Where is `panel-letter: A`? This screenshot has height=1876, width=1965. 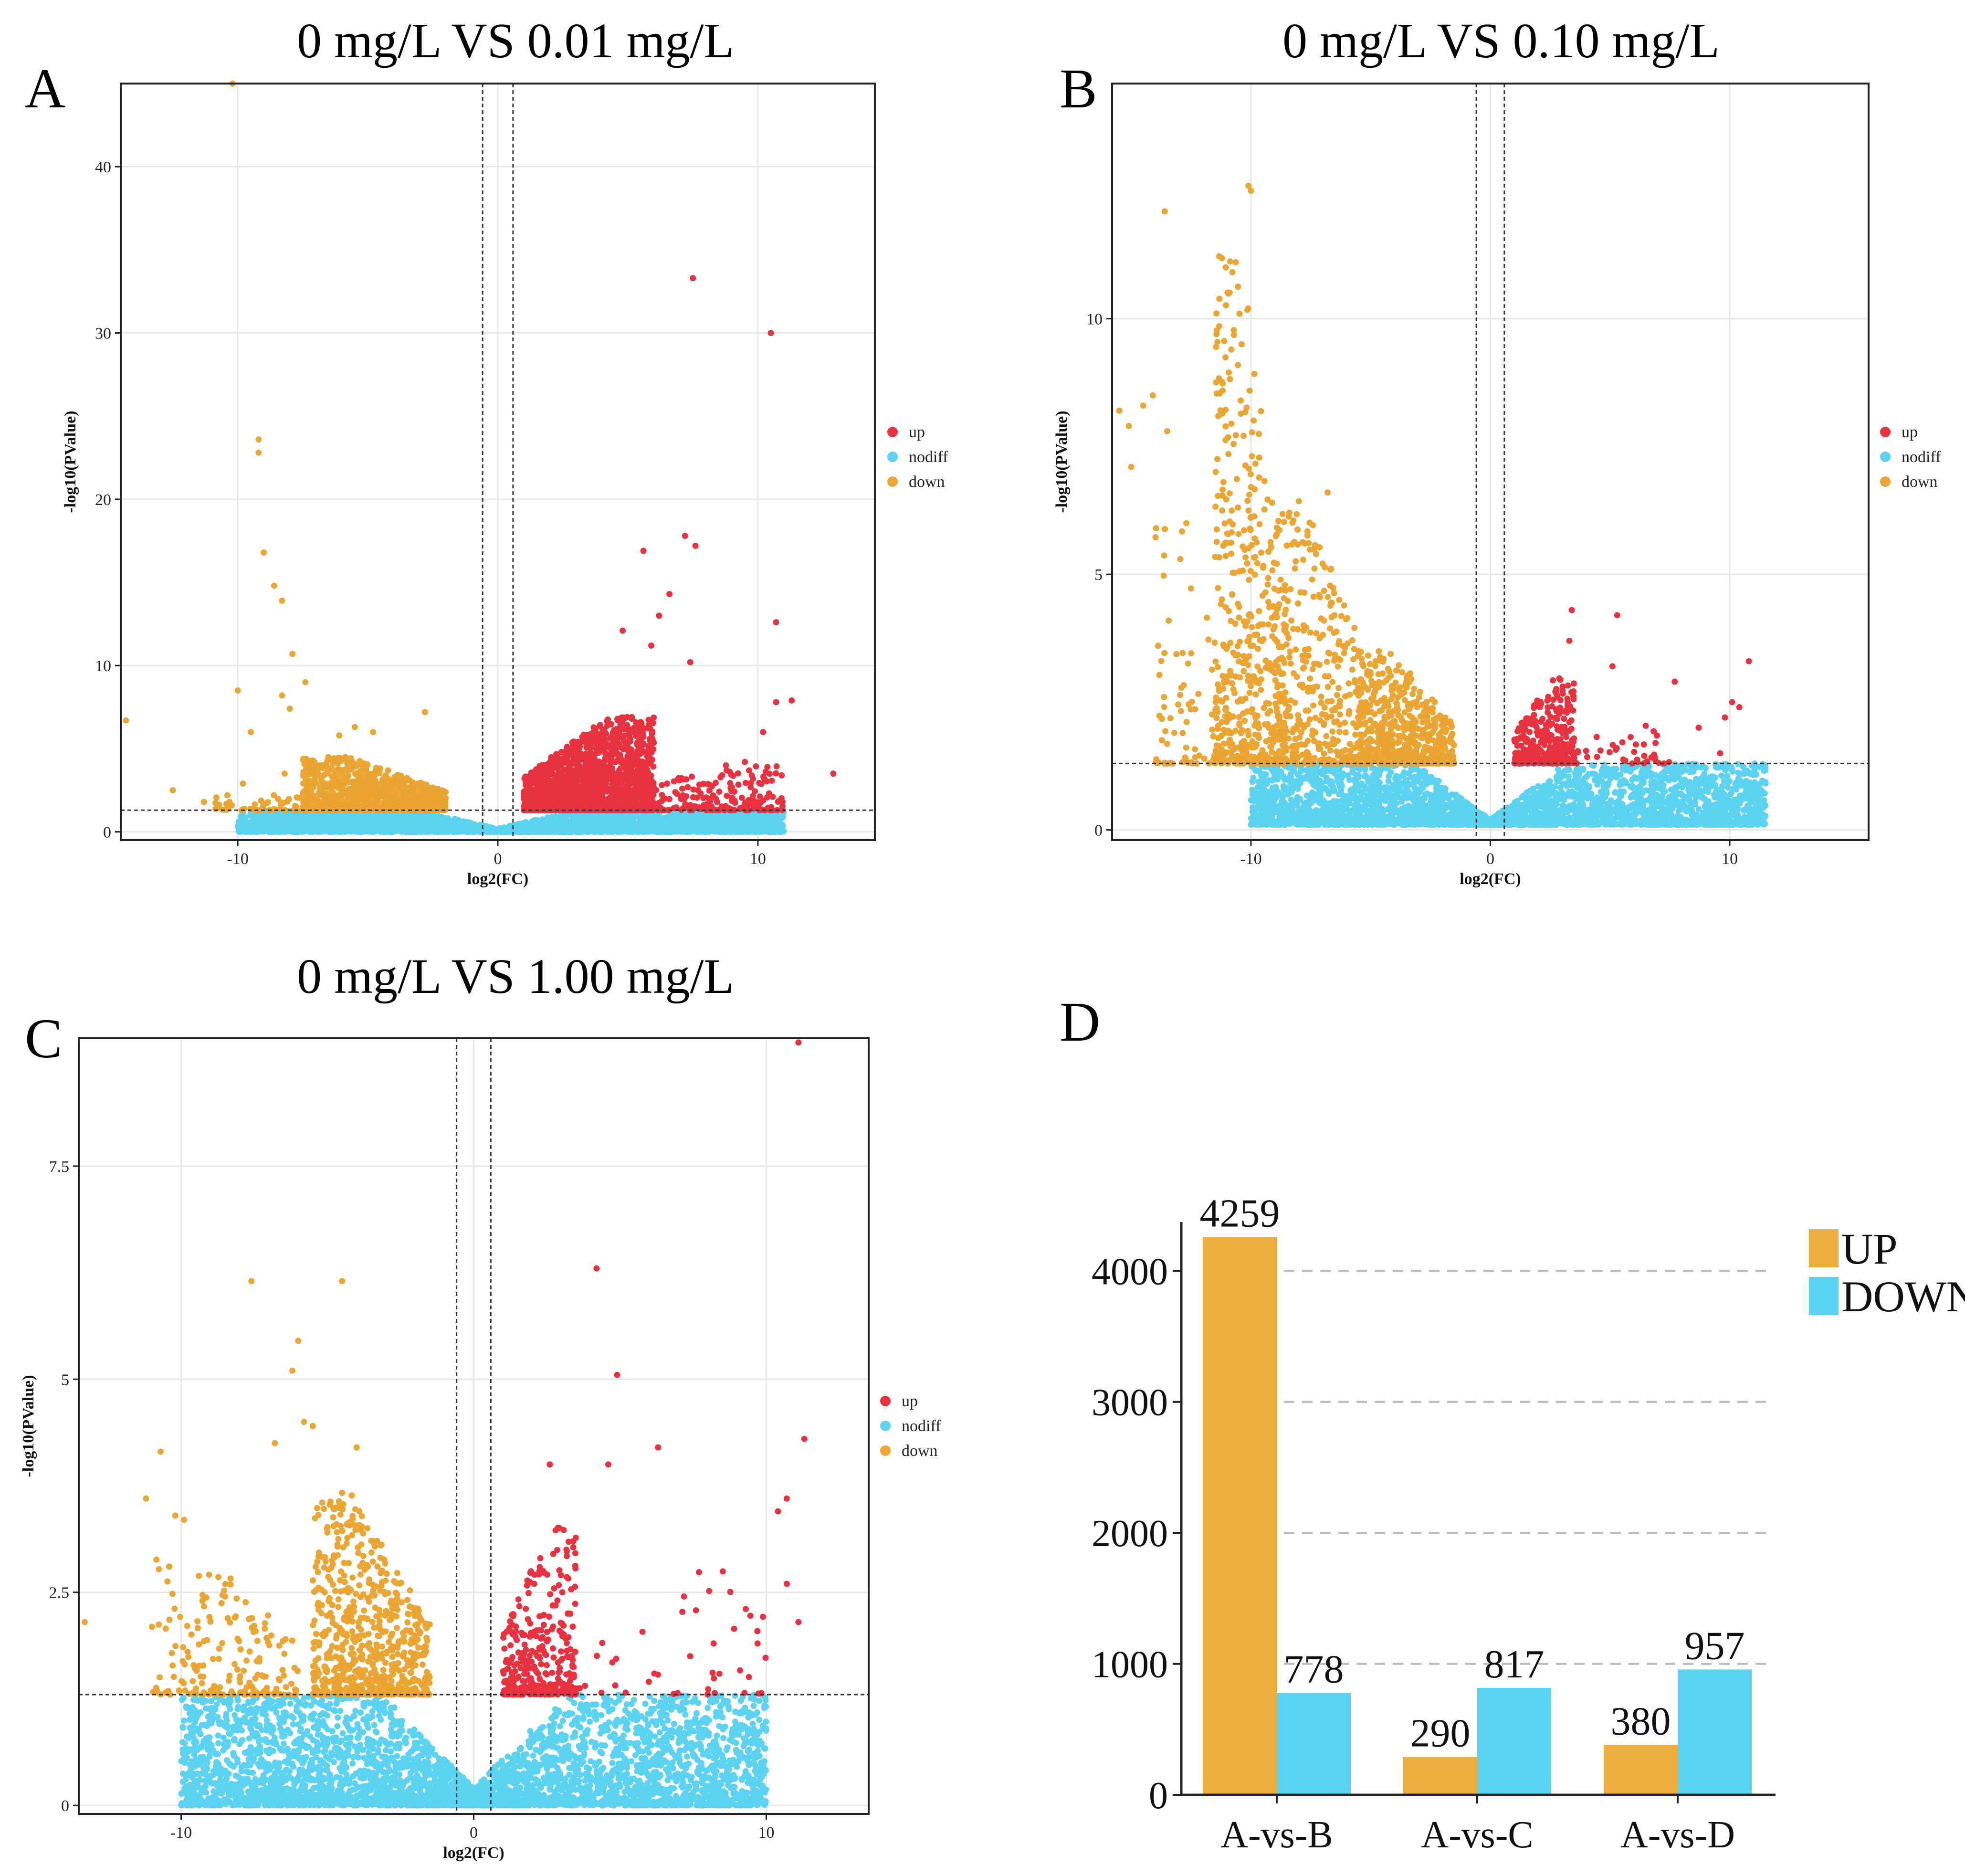 panel-letter: A is located at coordinates (45, 88).